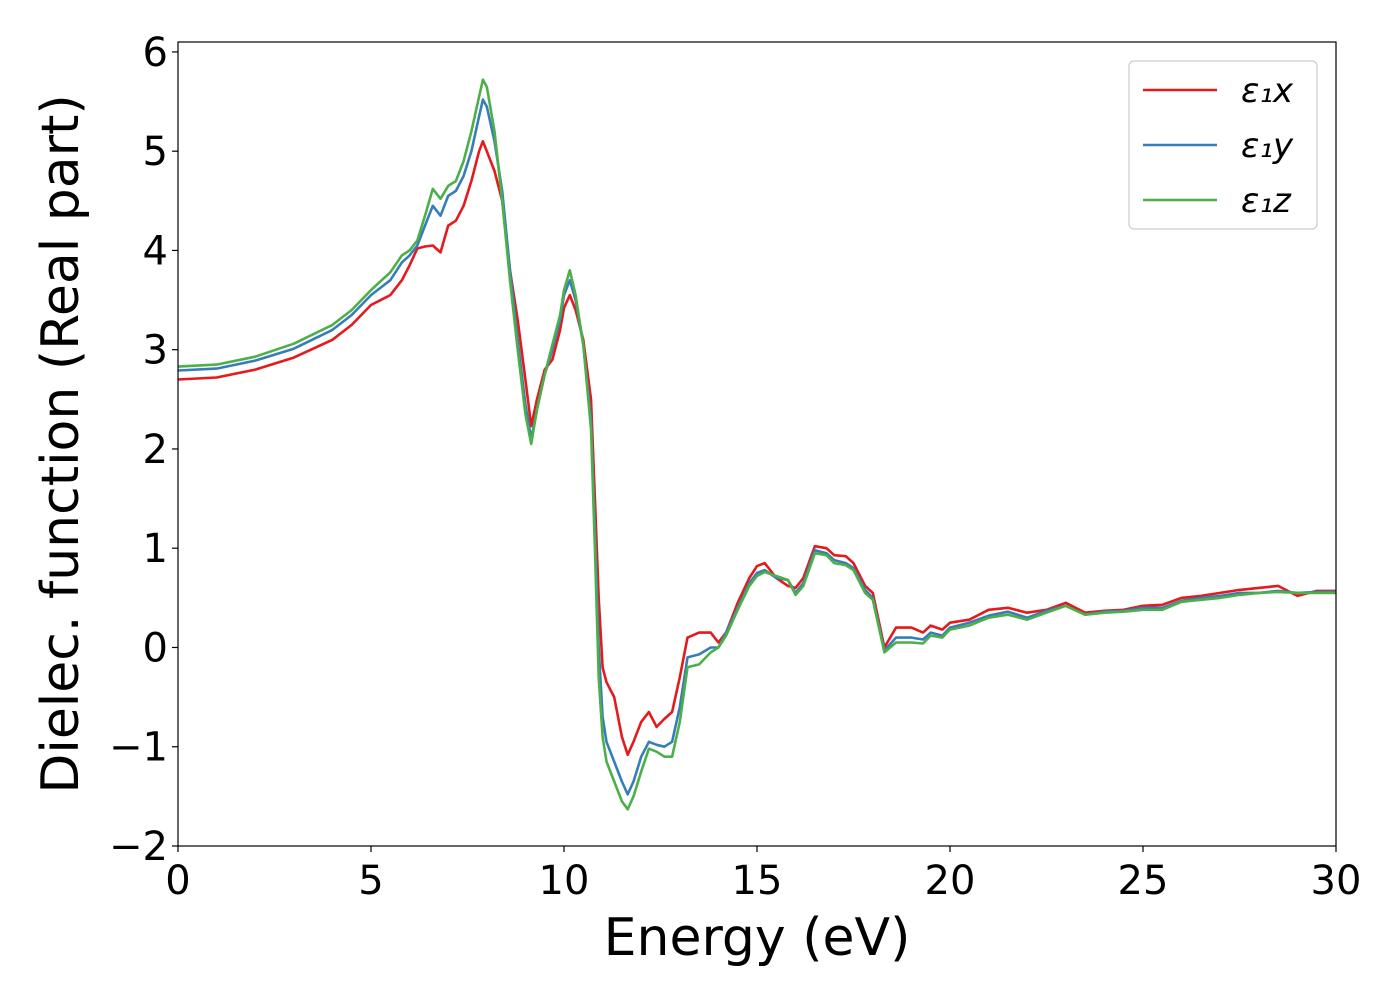  What do you see at coordinates (155, 351) in the screenshot?
I see `y-tick-label: 3` at bounding box center [155, 351].